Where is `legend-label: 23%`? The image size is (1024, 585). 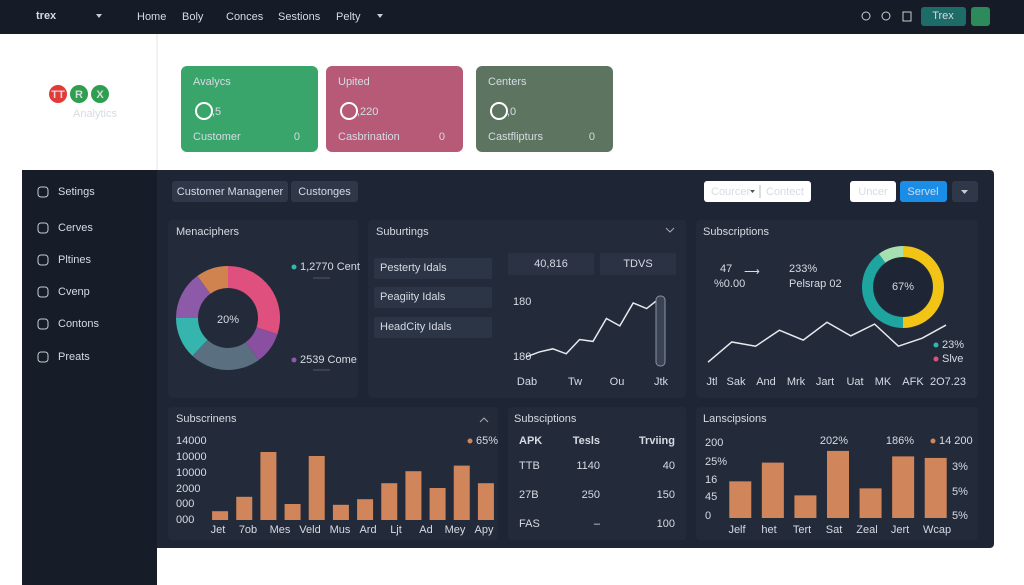
legend-label: 23% is located at coordinates (953, 345).